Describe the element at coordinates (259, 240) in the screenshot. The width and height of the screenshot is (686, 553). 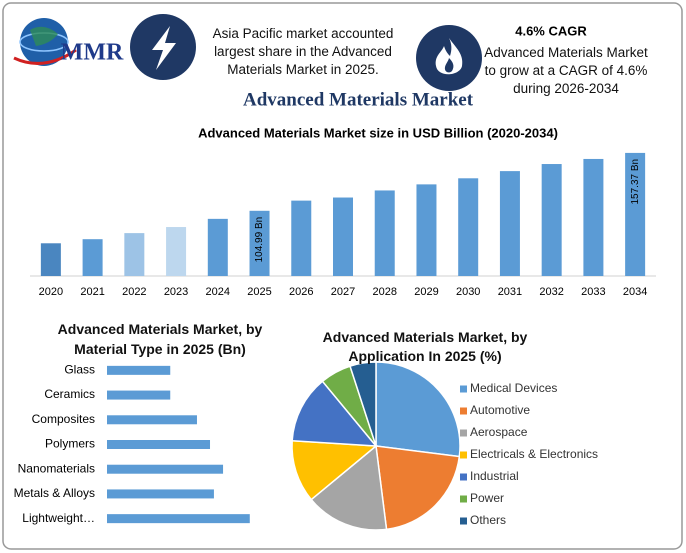
I see `data-label: 104.99 Bn` at that location.